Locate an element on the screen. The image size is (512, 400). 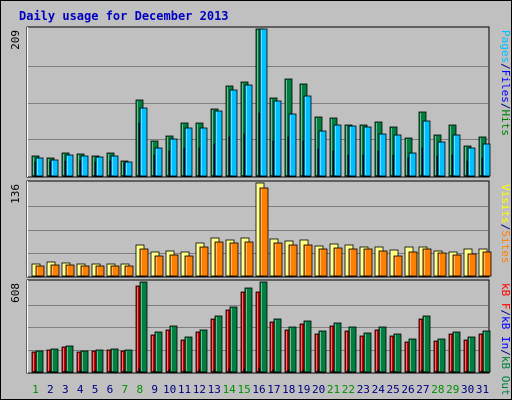
panel-kb-legend: kB F/kB In/kB Out is located at coordinates (505, 339).